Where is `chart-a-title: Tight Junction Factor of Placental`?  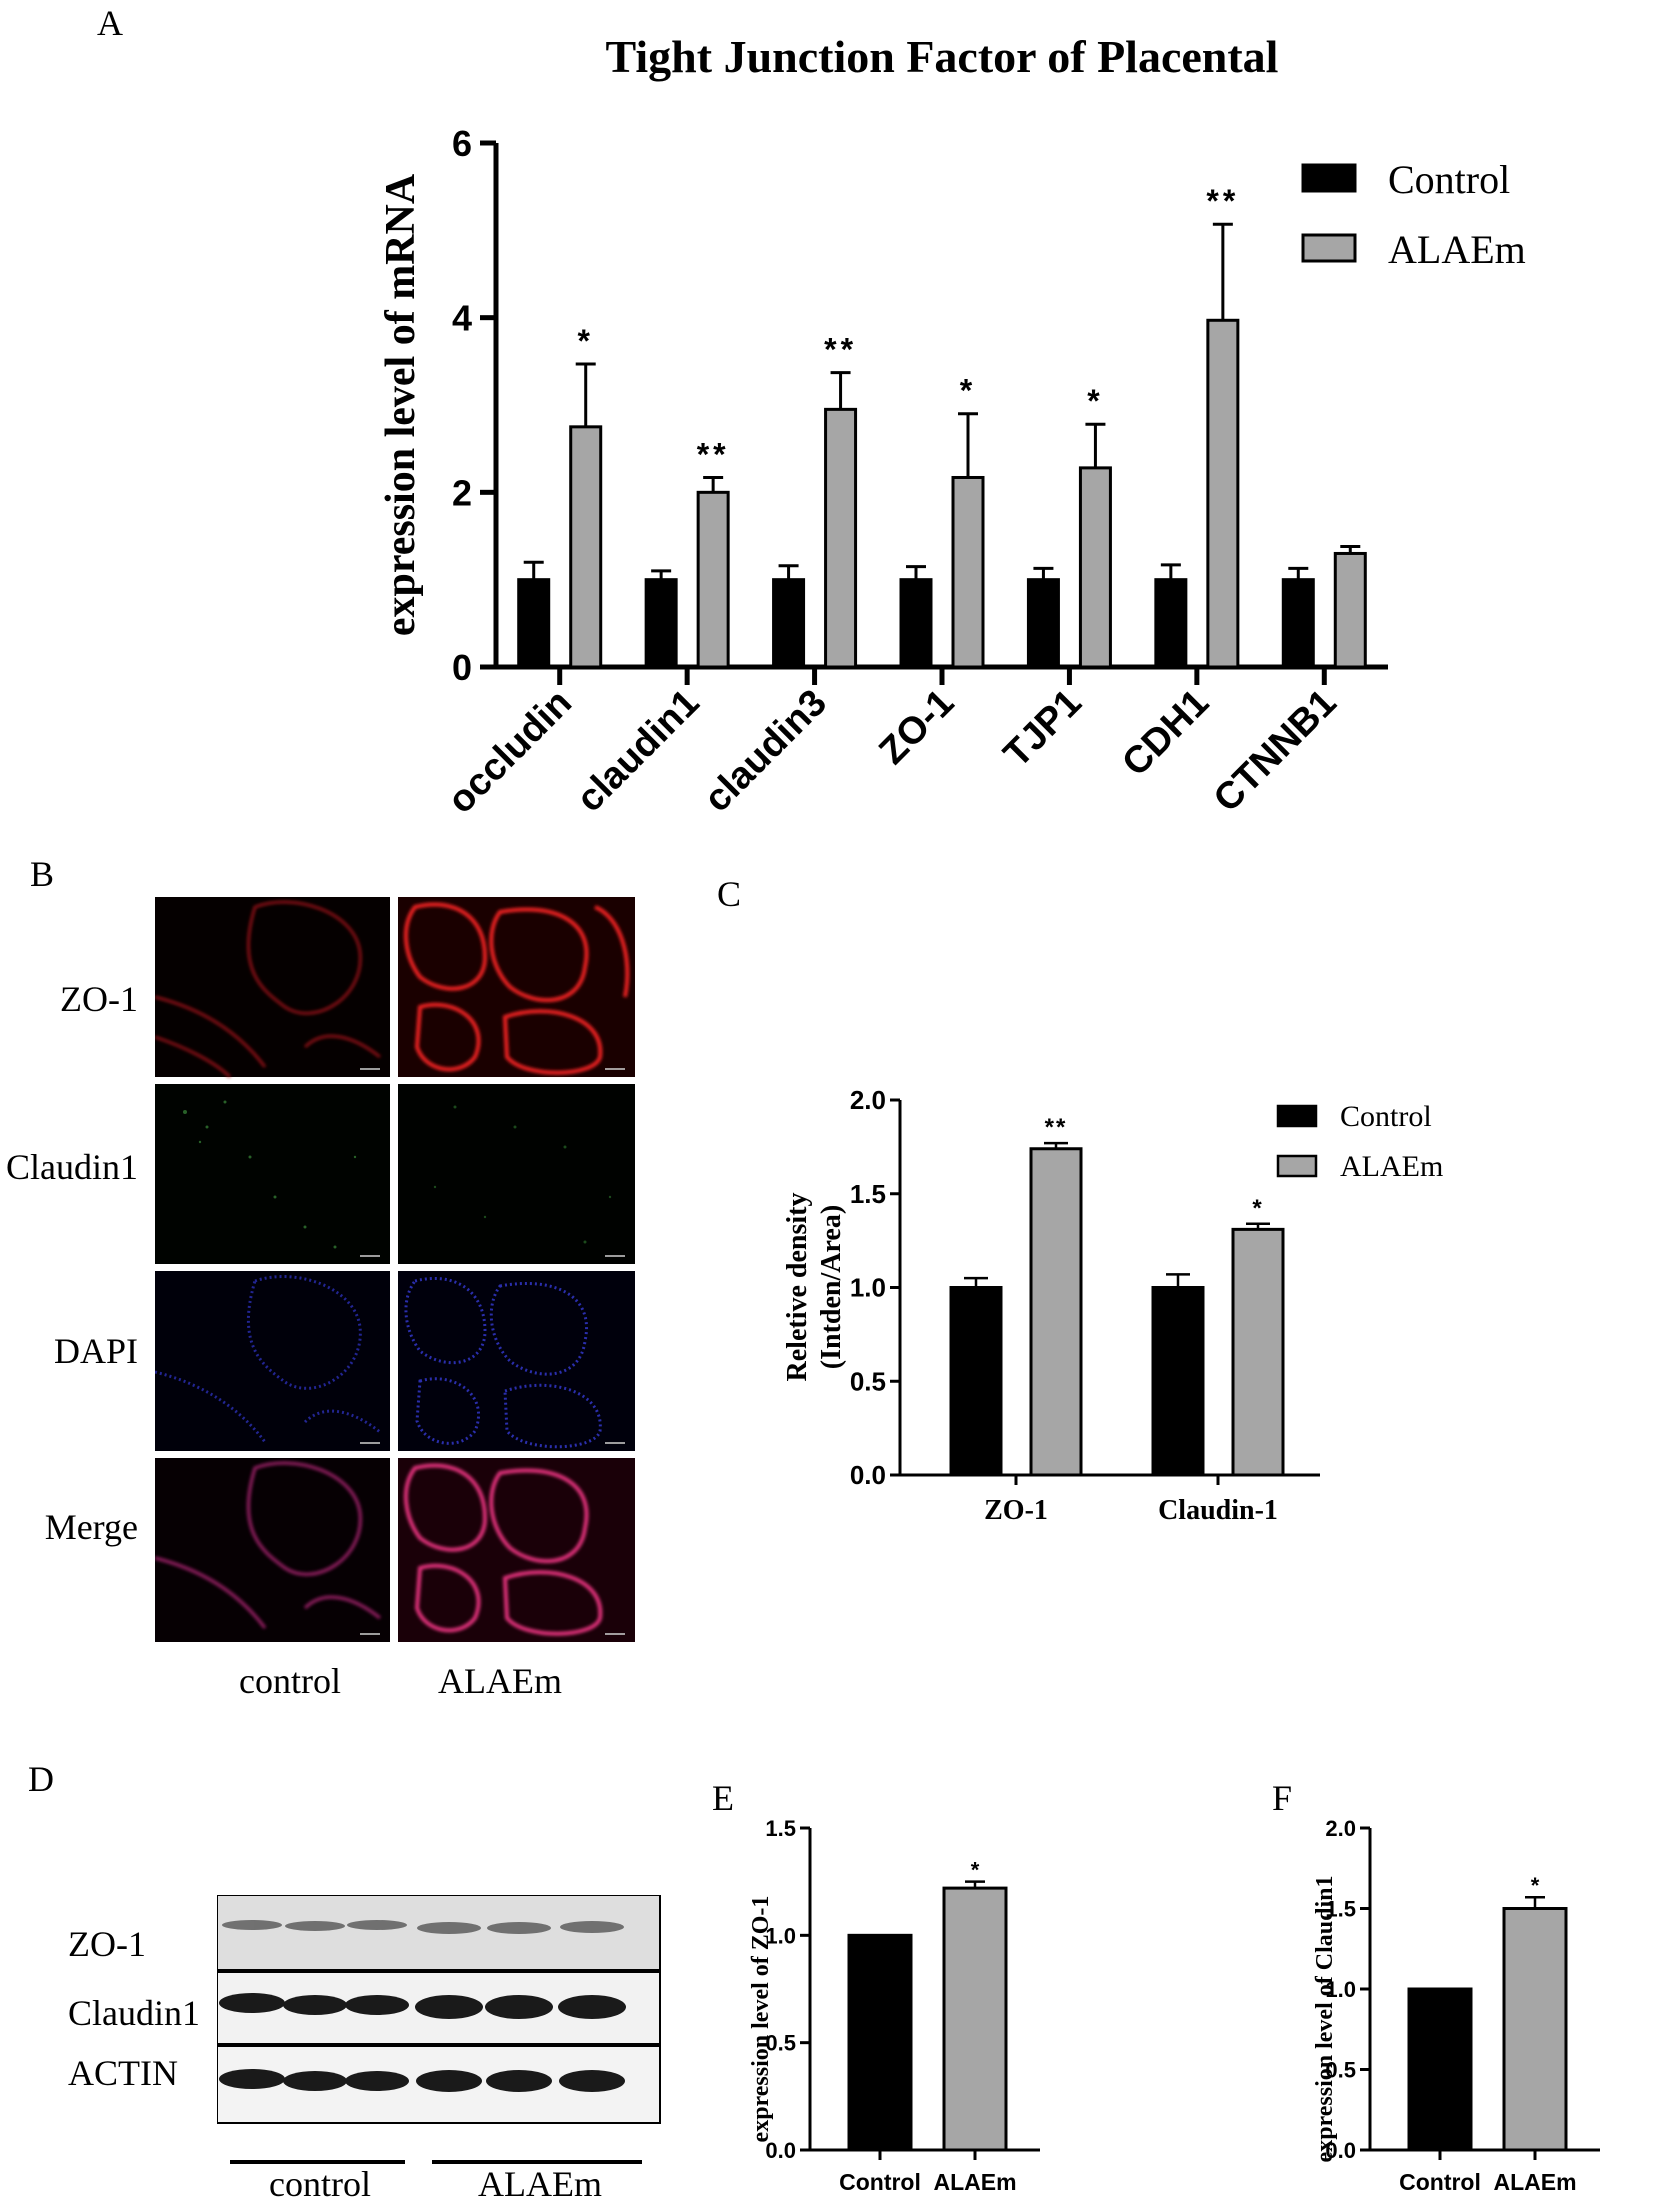 chart-a-title: Tight Junction Factor of Placental is located at coordinates (942, 56).